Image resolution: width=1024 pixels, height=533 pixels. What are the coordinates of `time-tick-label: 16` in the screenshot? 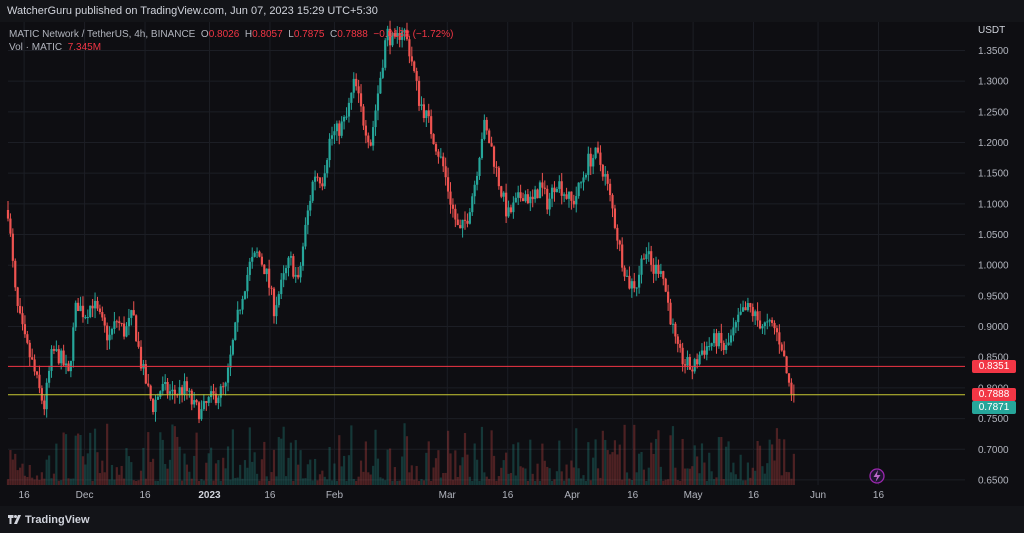 It's located at (879, 495).